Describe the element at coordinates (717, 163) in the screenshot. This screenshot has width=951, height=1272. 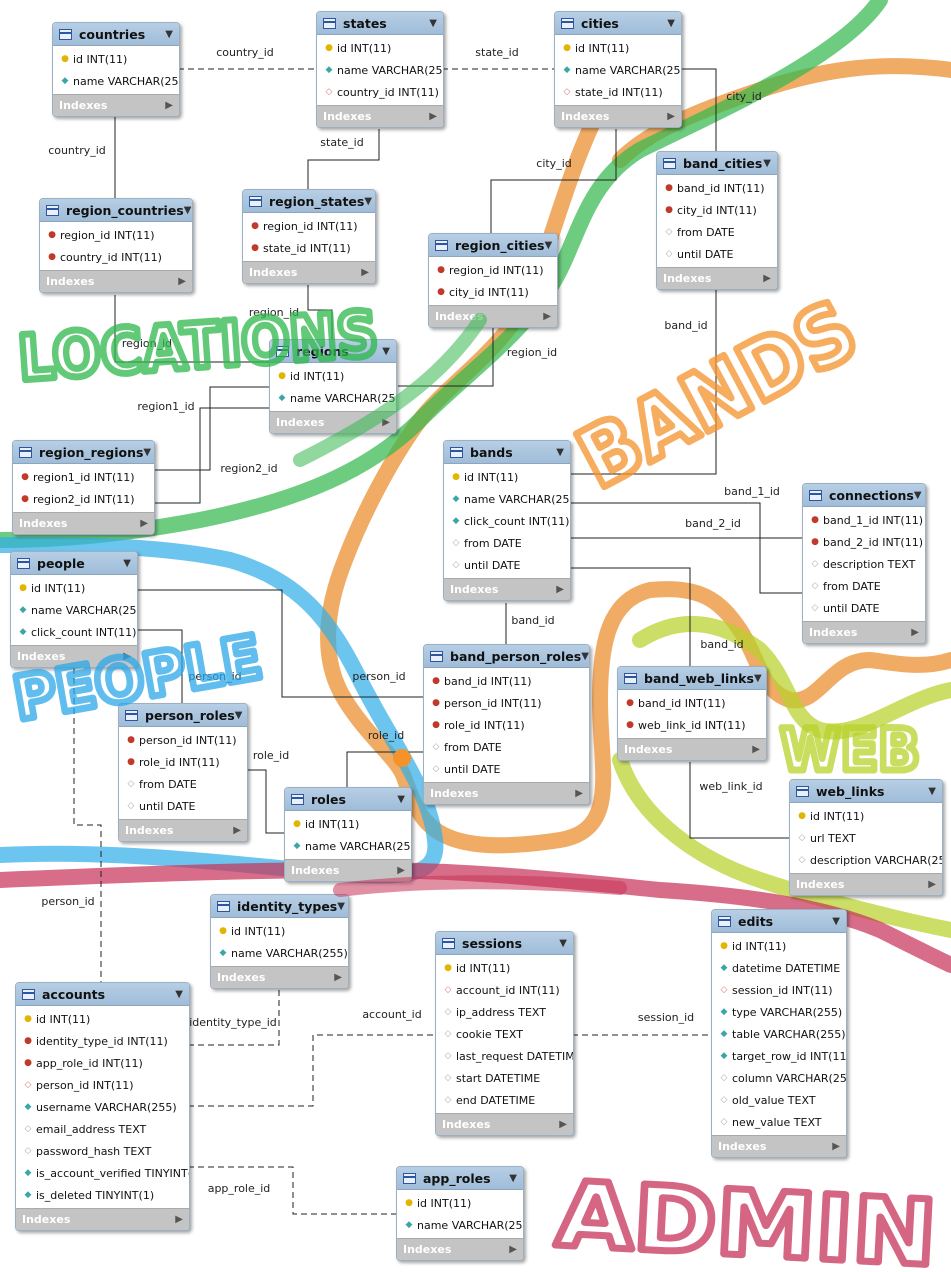
I see `table-header: band_cities ▼` at that location.